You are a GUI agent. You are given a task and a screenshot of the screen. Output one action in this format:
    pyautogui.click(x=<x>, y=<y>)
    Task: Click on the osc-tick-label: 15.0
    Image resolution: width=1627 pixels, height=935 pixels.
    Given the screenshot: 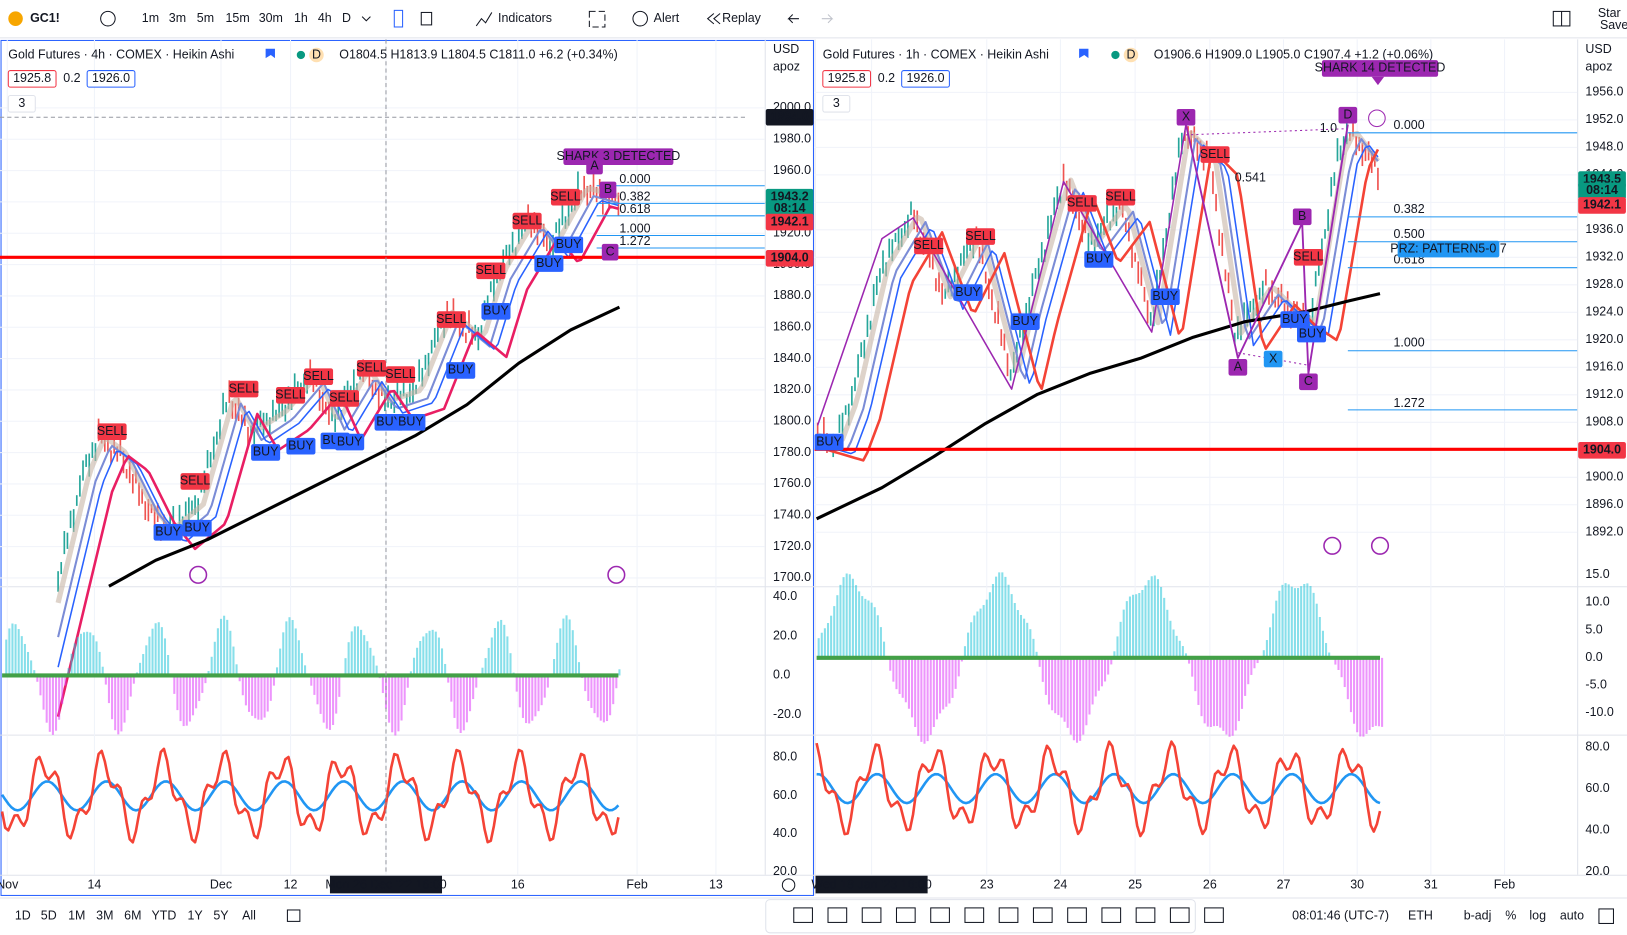 What is the action you would take?
    pyautogui.click(x=1597, y=574)
    